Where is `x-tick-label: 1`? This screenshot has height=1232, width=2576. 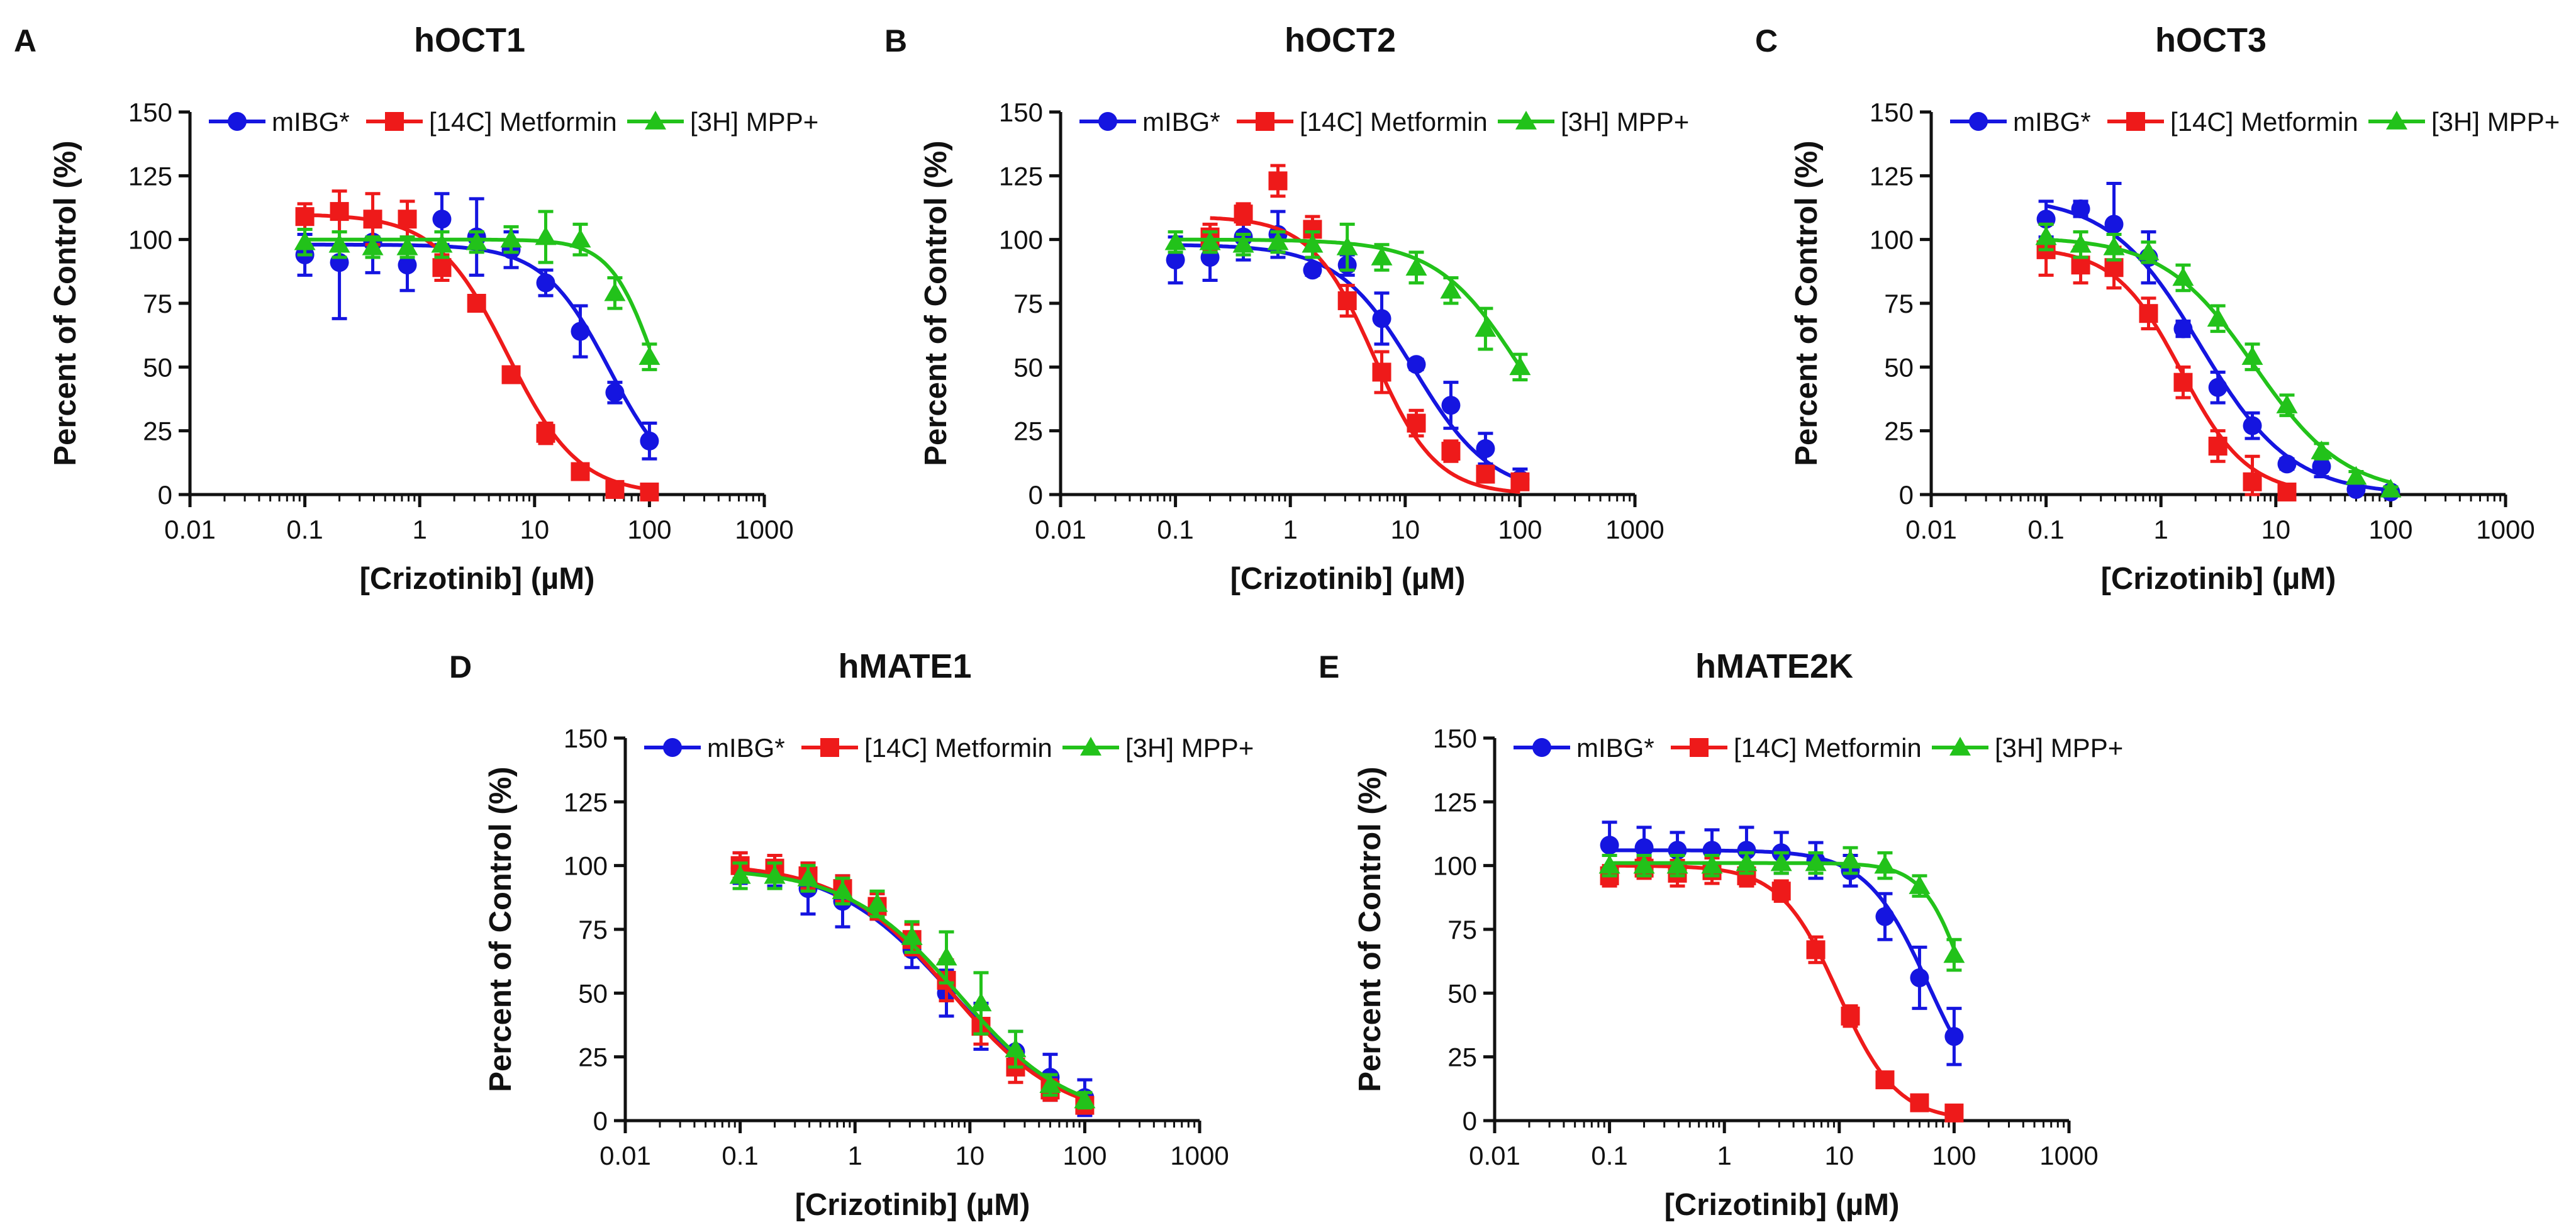
x-tick-label: 1 is located at coordinates (420, 529).